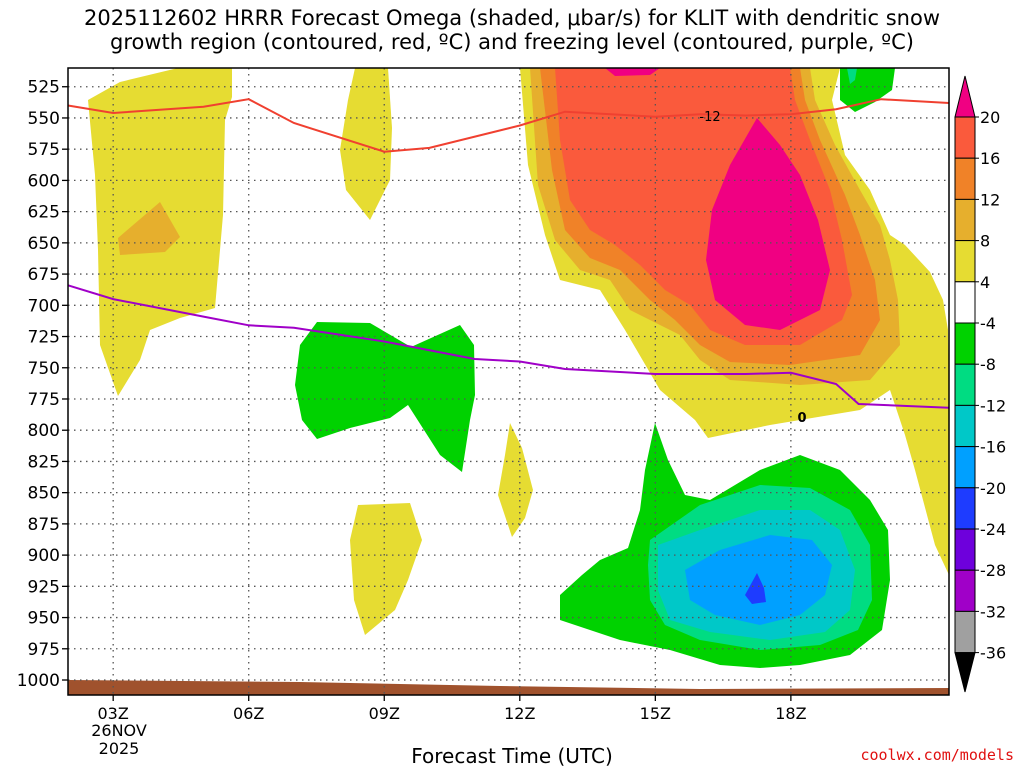  What do you see at coordinates (44, 119) in the screenshot?
I see `y-tick-label-550: 550` at bounding box center [44, 119].